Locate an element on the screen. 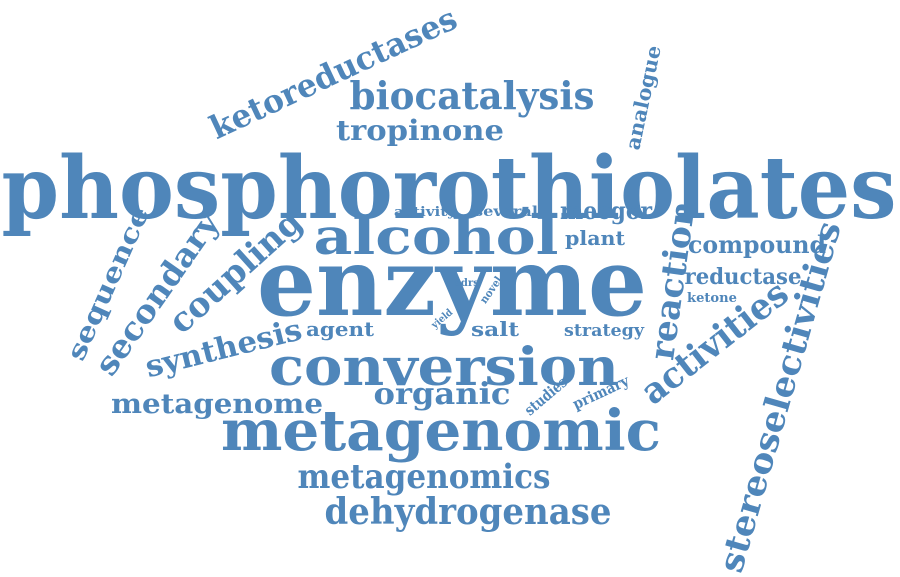  word-reductase: reductase is located at coordinates (743, 277).